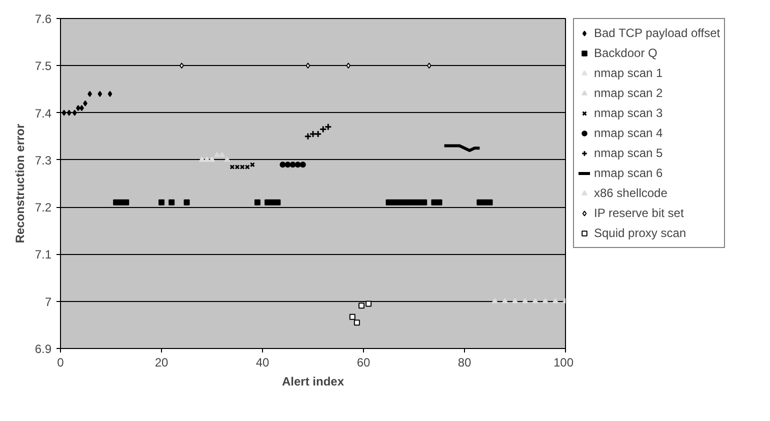 The height and width of the screenshot is (421, 770). I want to click on y-tick-label: 7, so click(48, 301).